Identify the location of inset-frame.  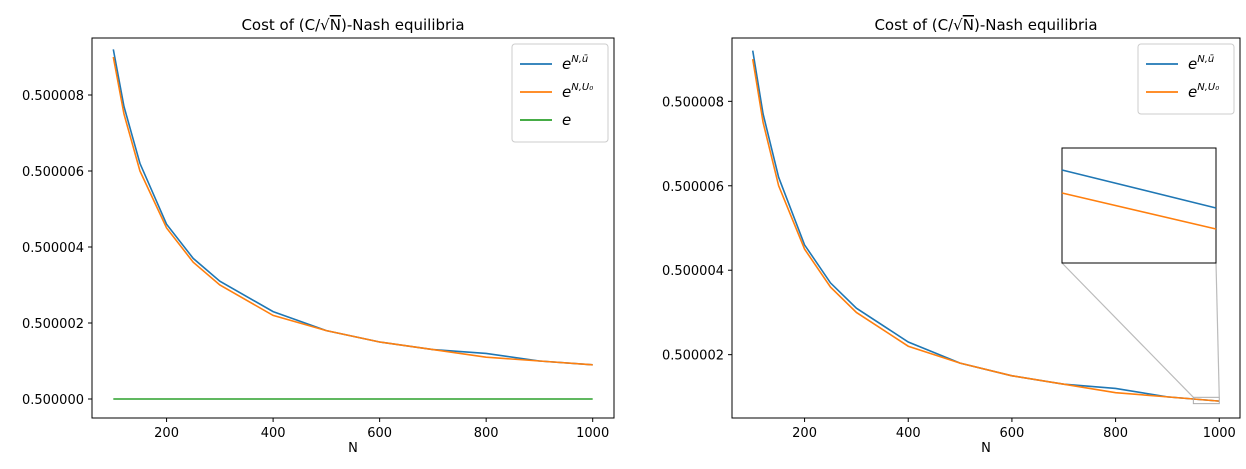
(1139, 205).